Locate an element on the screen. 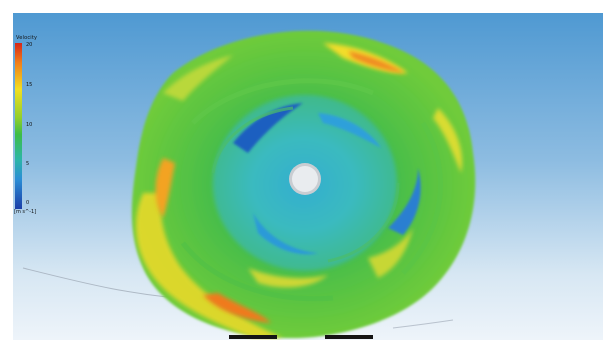 This screenshot has width=615, height=341. legend-tick: 0 is located at coordinates (28, 203).